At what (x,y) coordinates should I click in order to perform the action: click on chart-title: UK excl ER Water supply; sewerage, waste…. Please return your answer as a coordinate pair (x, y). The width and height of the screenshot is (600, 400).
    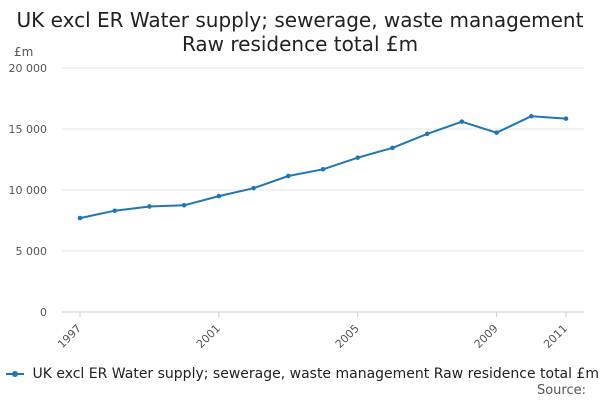
    Looking at the image, I should click on (300, 32).